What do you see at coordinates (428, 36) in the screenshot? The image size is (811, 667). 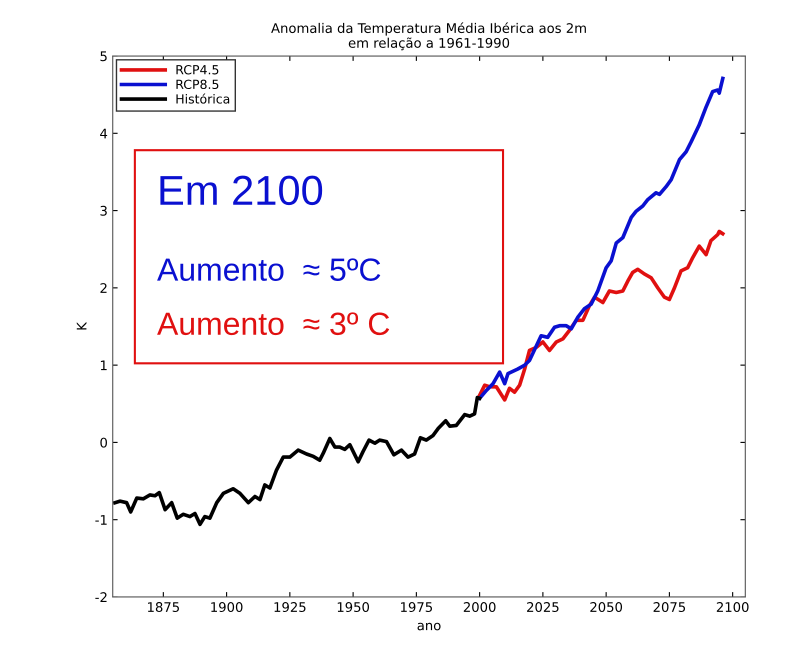 I see `chart-title: Anomalia da Temperatura Média Ibérica aos 2m em relação a 1961-1990` at bounding box center [428, 36].